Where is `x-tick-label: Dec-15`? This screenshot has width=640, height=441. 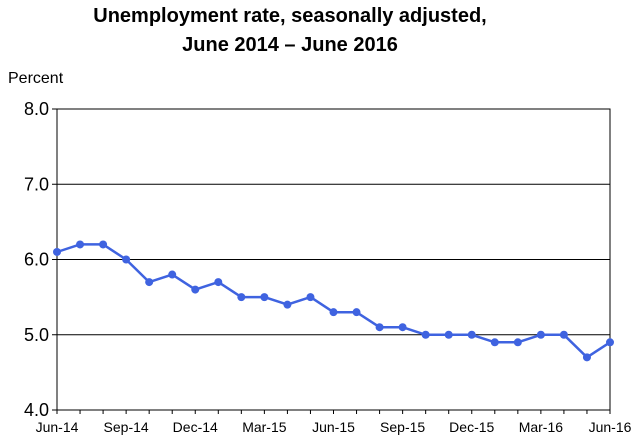 x-tick-label: Dec-15 is located at coordinates (471, 427).